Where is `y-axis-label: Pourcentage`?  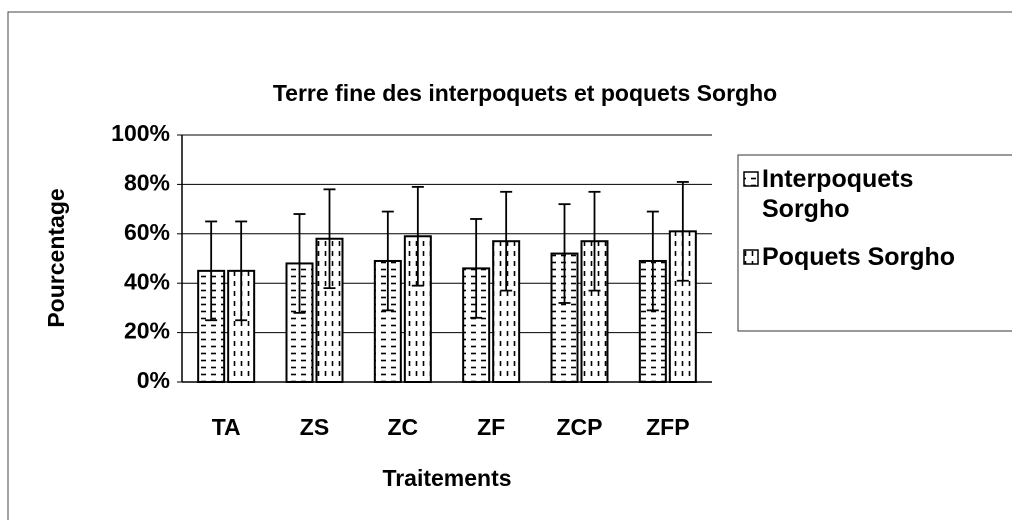 y-axis-label: Pourcentage is located at coordinates (56, 257).